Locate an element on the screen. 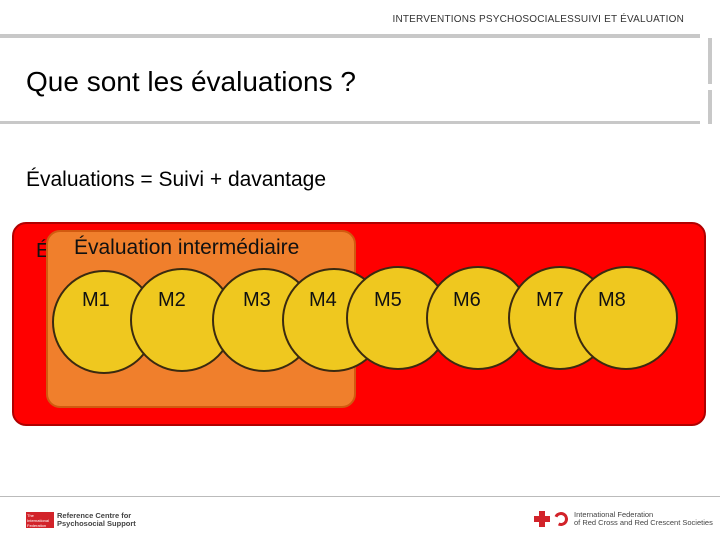  red-crescent-icon is located at coordinates (561, 519).